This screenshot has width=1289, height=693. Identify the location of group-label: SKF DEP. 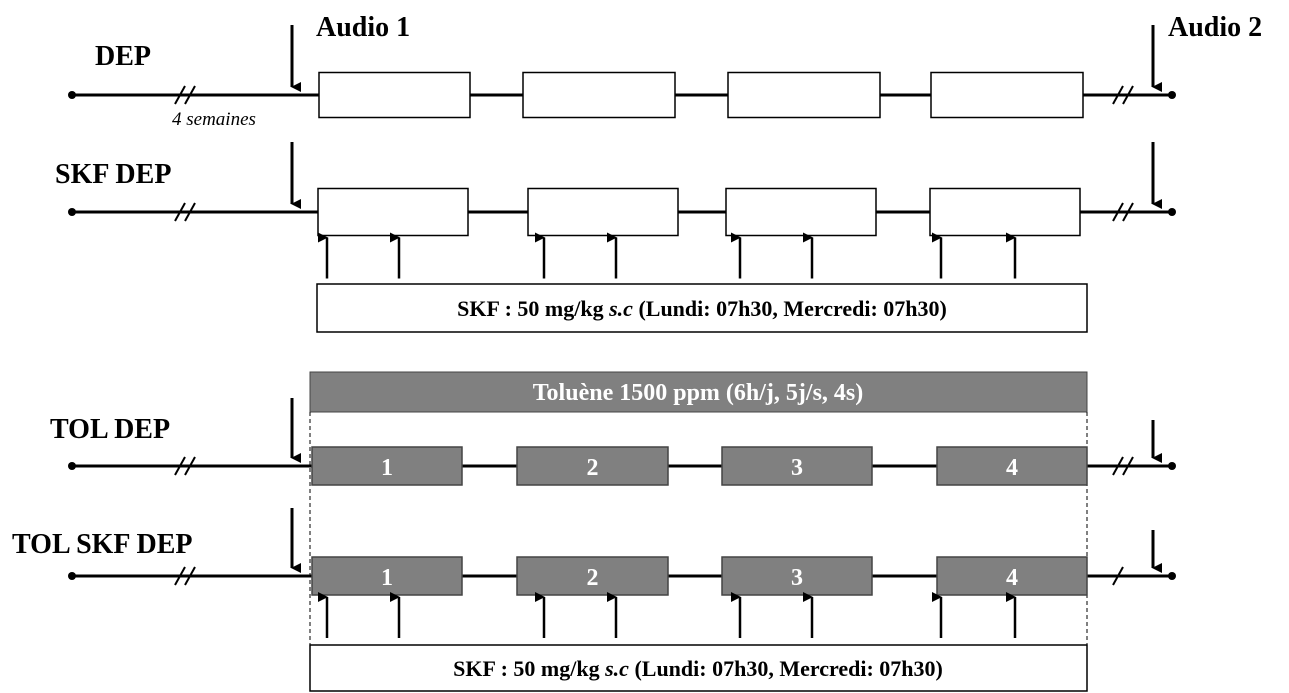
(113, 174).